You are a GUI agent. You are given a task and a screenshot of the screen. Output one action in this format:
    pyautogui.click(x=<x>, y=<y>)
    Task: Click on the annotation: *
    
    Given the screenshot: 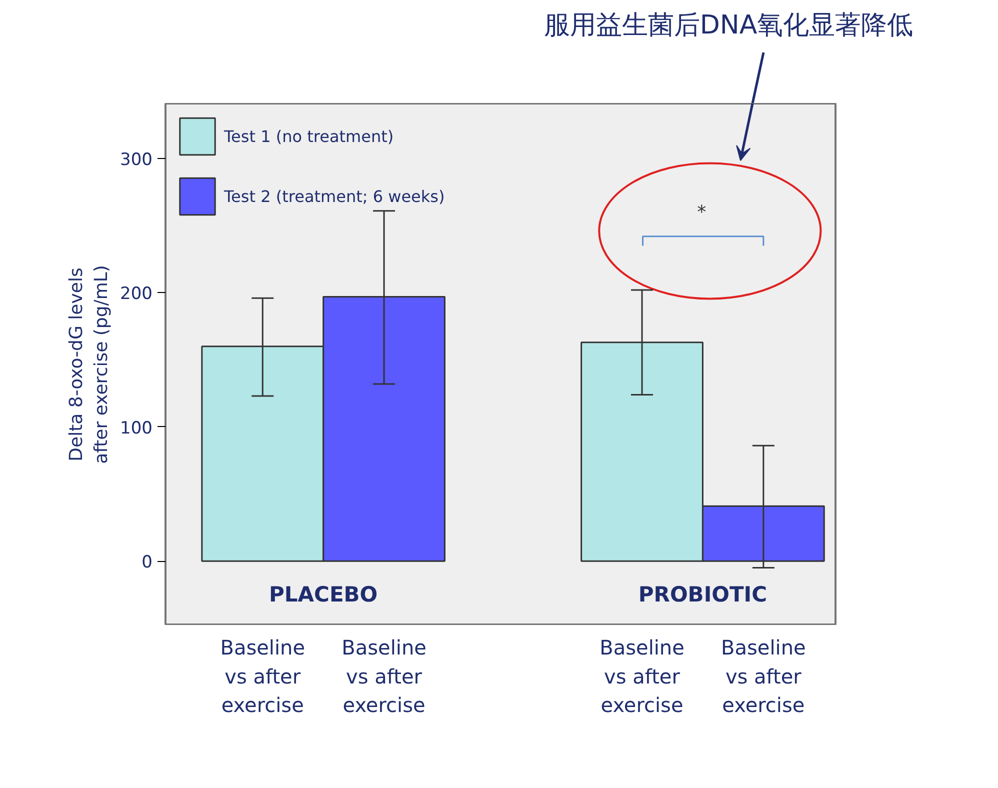 What is the action you would take?
    pyautogui.click(x=701, y=212)
    